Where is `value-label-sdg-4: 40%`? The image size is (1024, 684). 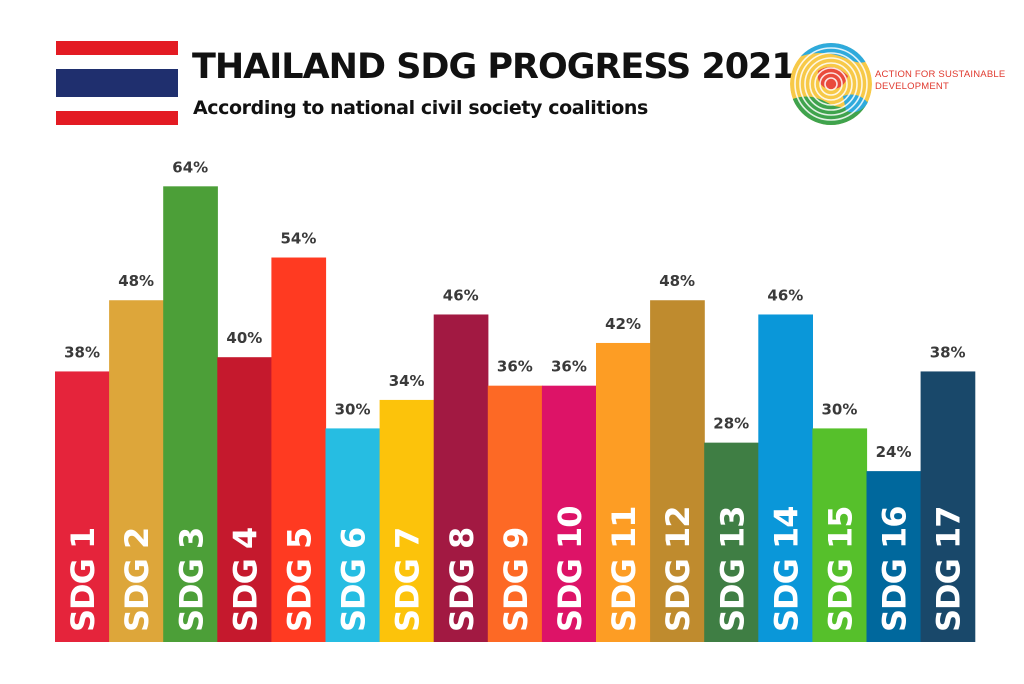
value-label-sdg-4: 40% is located at coordinates (244, 338).